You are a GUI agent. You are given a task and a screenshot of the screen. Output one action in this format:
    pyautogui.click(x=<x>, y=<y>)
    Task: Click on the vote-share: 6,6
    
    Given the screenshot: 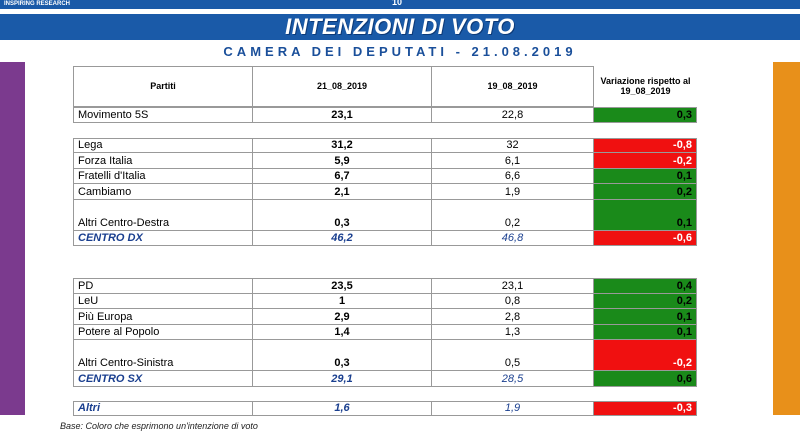 What is the action you would take?
    pyautogui.click(x=513, y=176)
    